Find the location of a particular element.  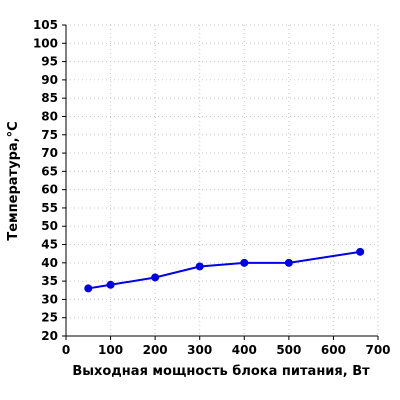

x-tick-label-600: 600 is located at coordinates (333, 350).